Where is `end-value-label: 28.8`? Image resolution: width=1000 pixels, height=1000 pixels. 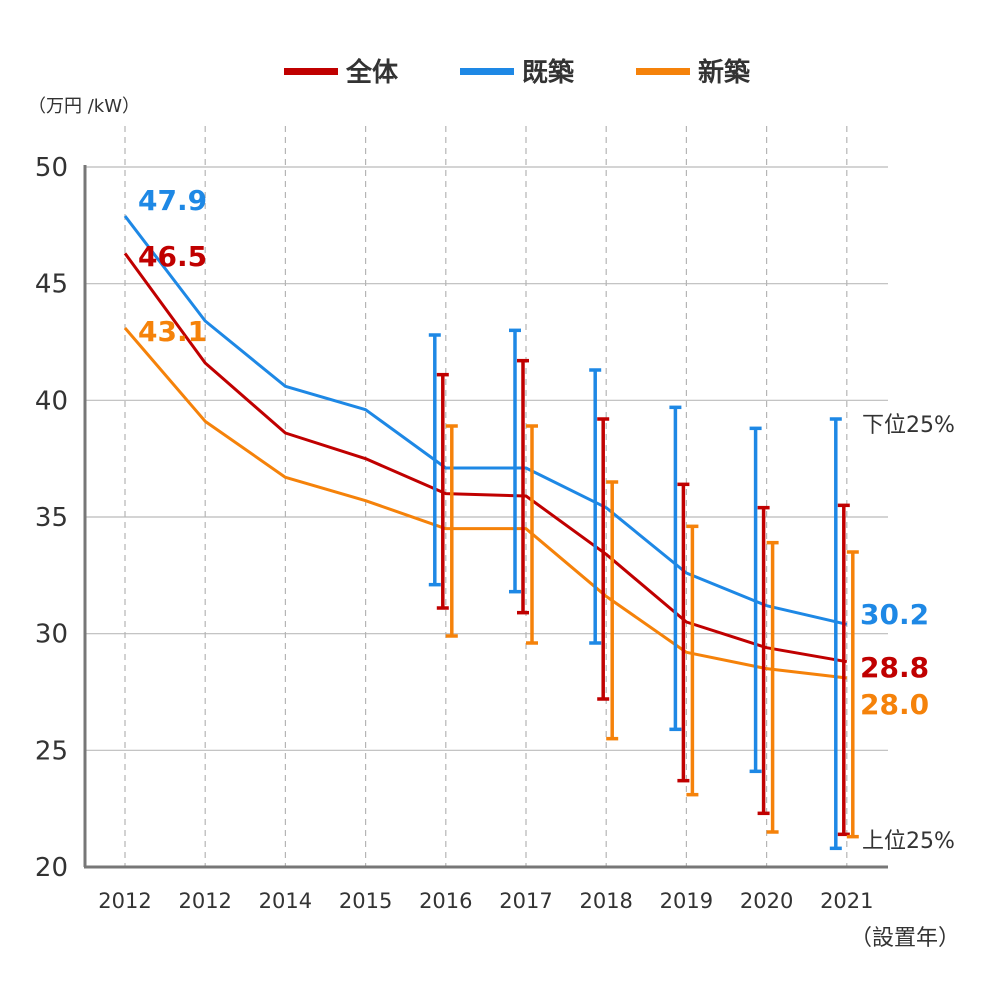
end-value-label: 28.8 is located at coordinates (894, 667).